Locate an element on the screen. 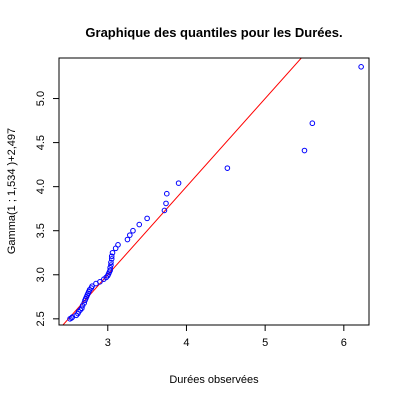 The image size is (400, 400). y-axis-label: Gamma(1 ; 1,534 )+2,497 is located at coordinates (12, 191).